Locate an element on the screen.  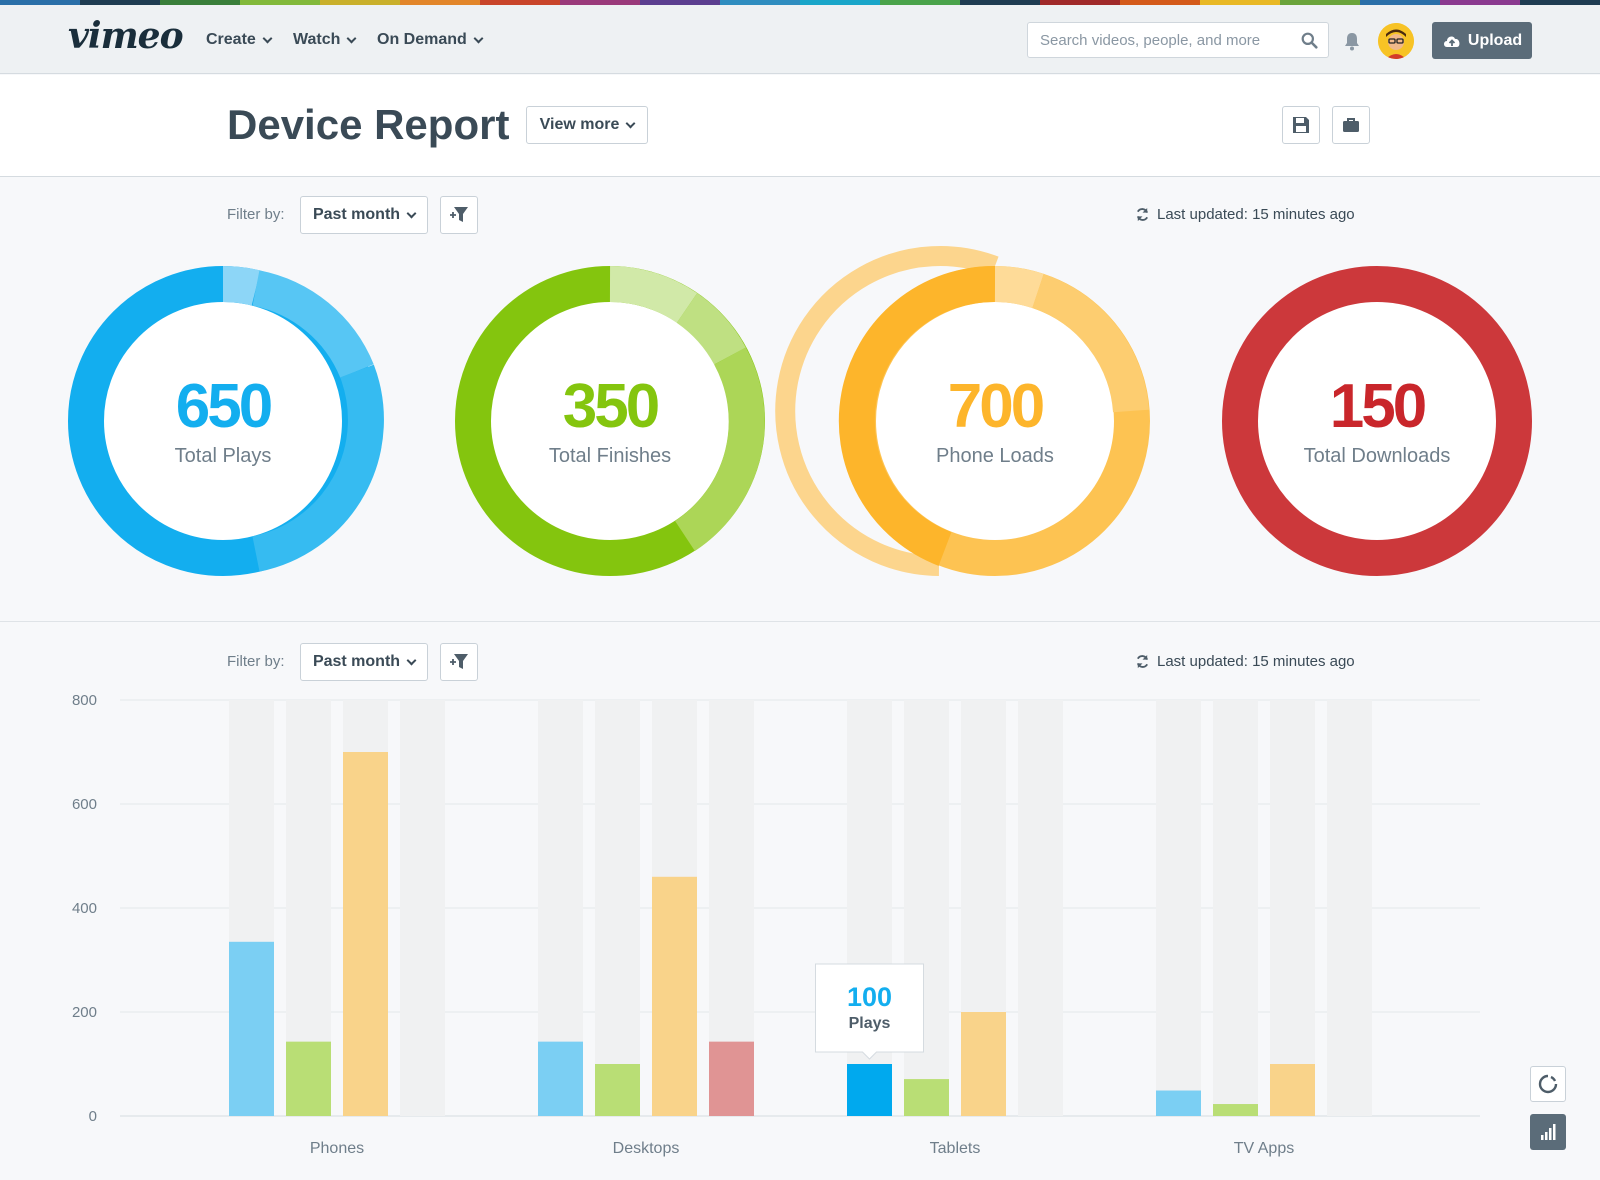
nav-watch: Watch is located at coordinates (325, 40).